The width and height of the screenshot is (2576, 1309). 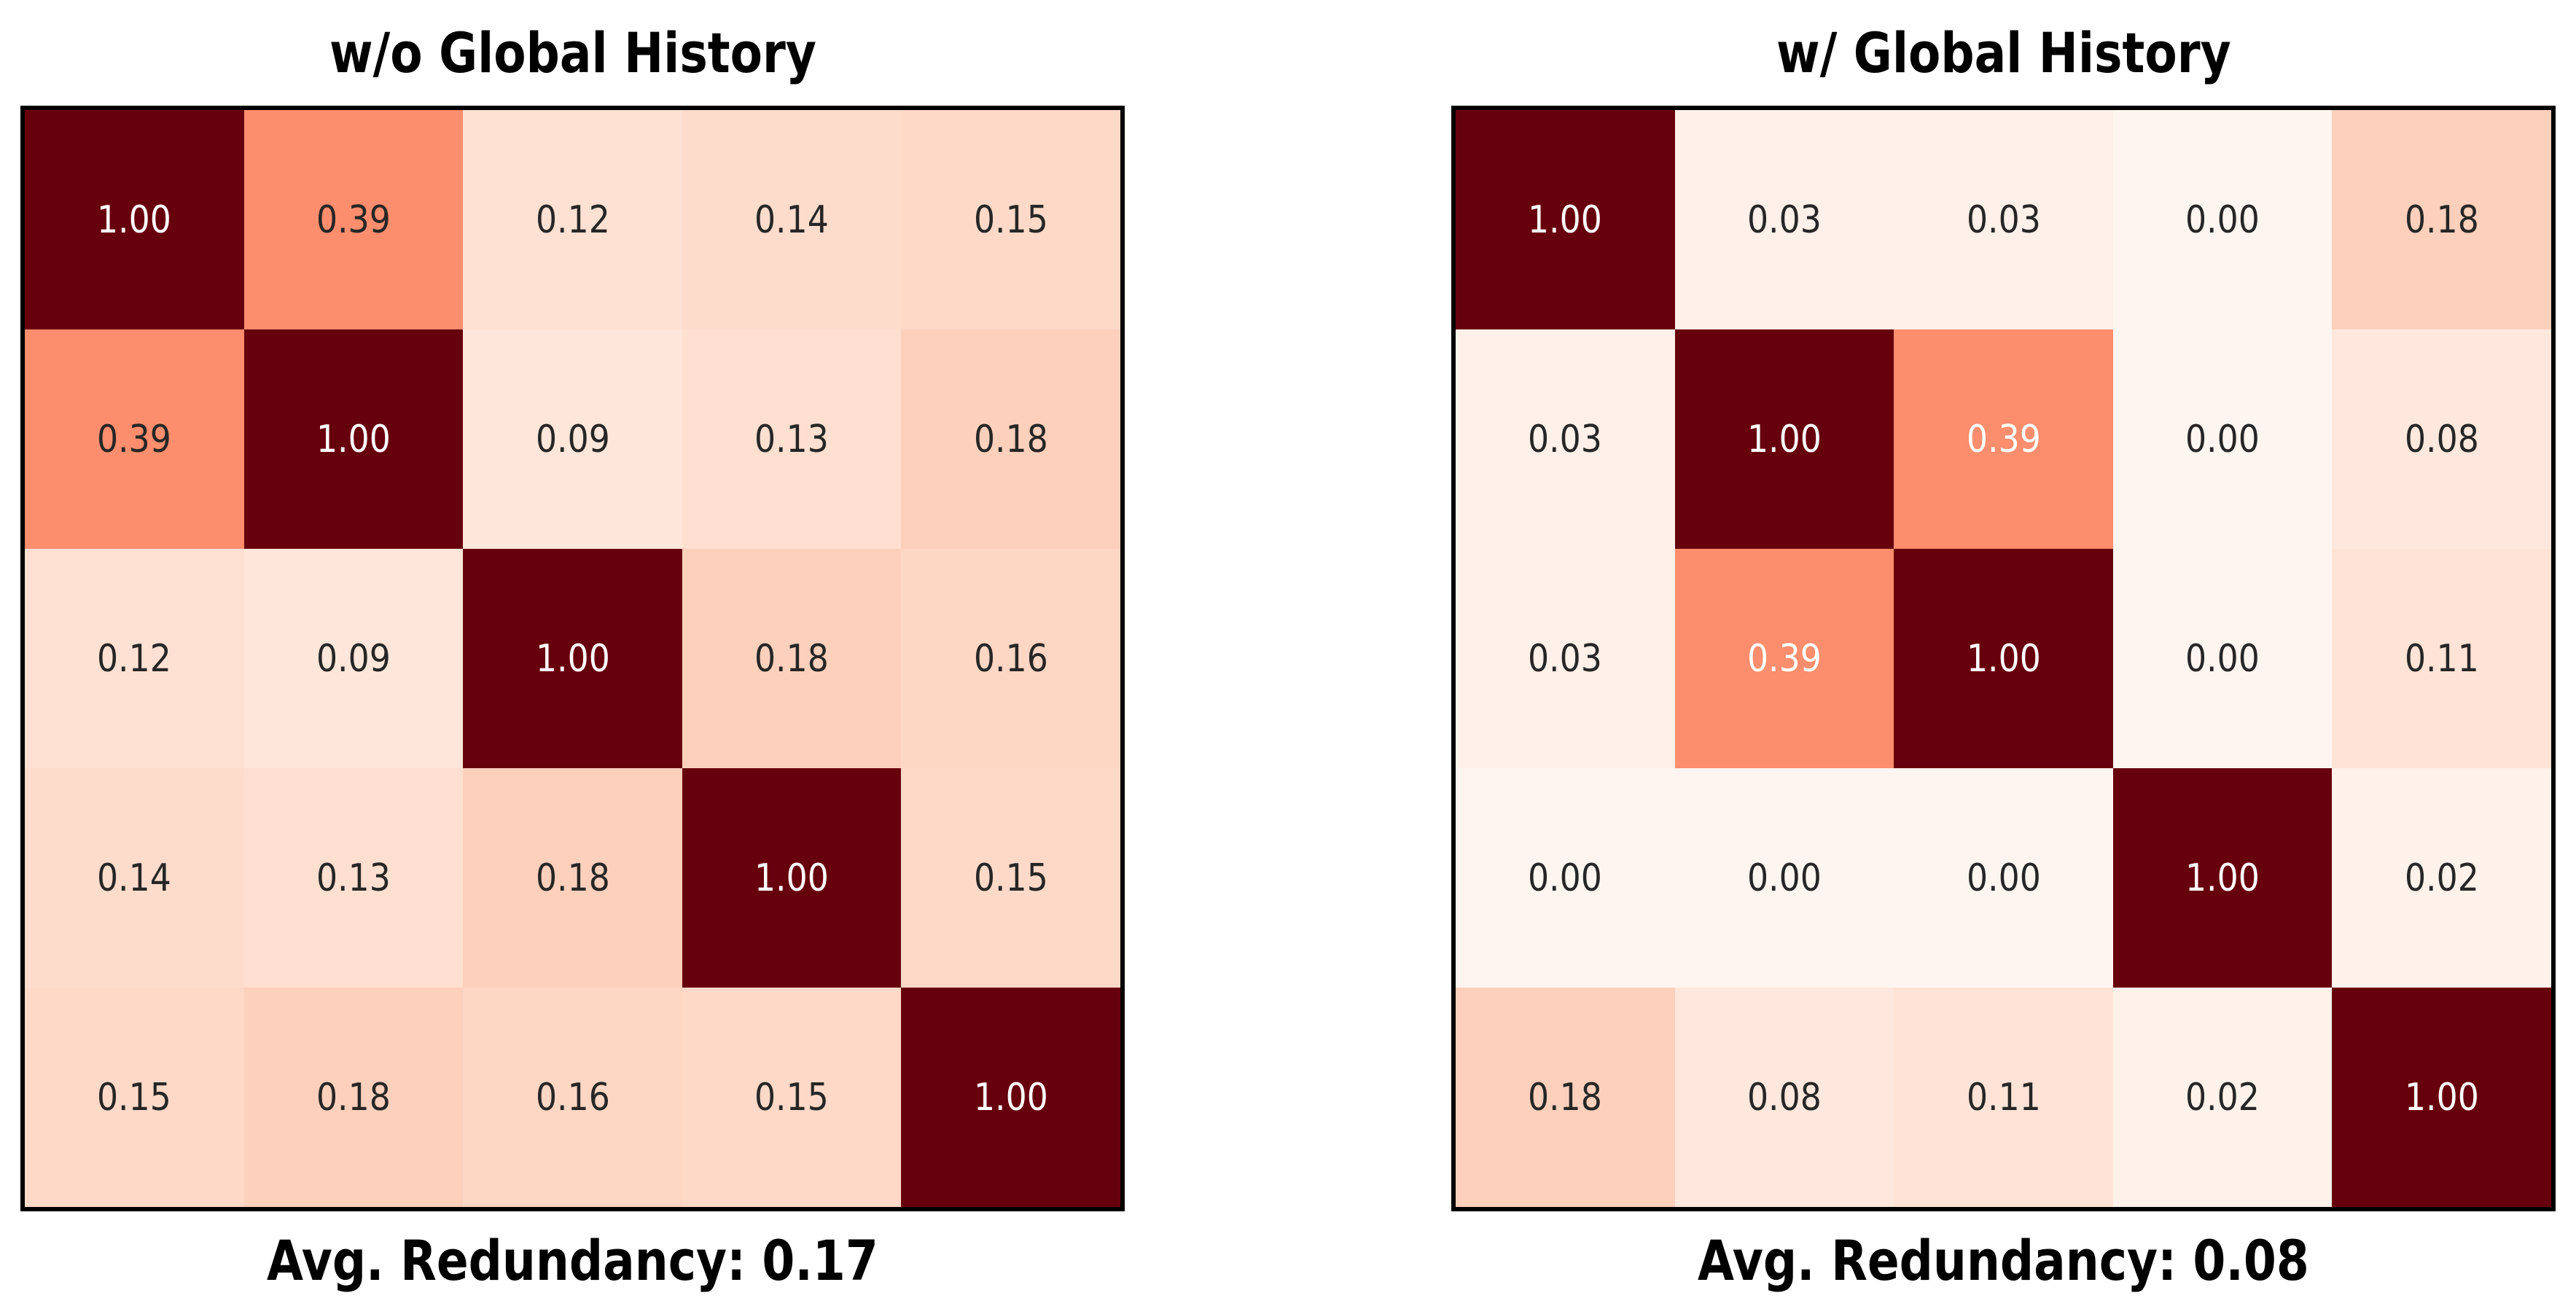 I want to click on heatmap-cell-r4c1: 0.00, so click(x=1566, y=878).